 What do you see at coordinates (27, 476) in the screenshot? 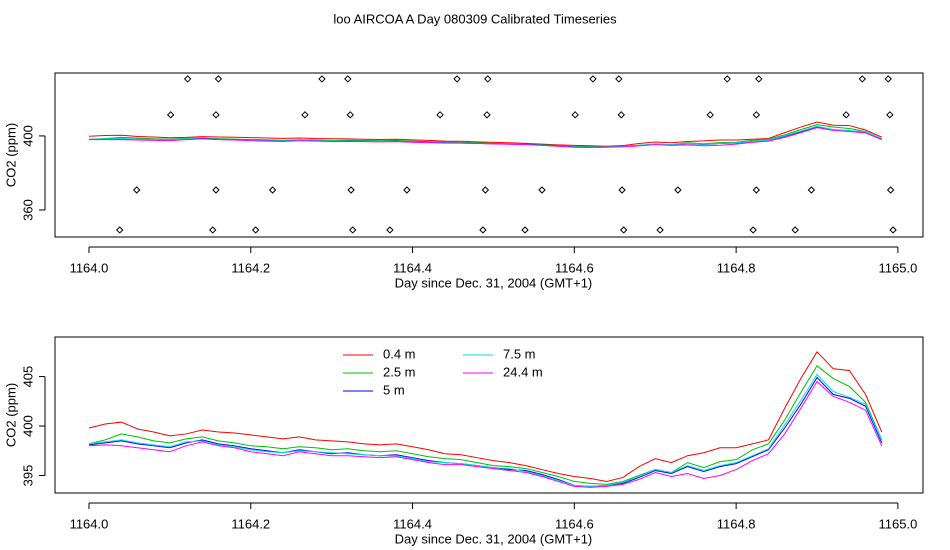
I see `y-tick-label: 395` at bounding box center [27, 476].